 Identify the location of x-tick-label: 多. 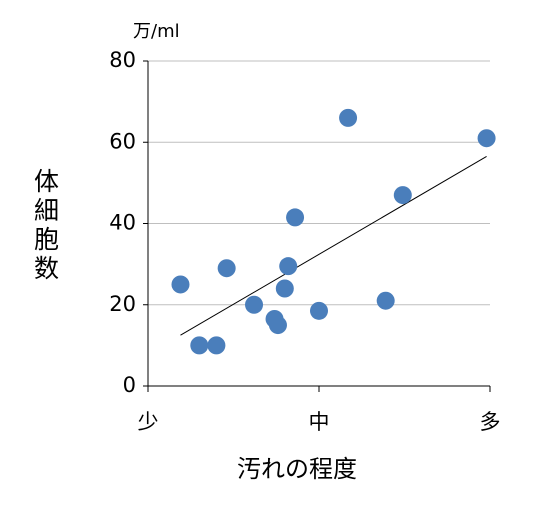
(490, 422).